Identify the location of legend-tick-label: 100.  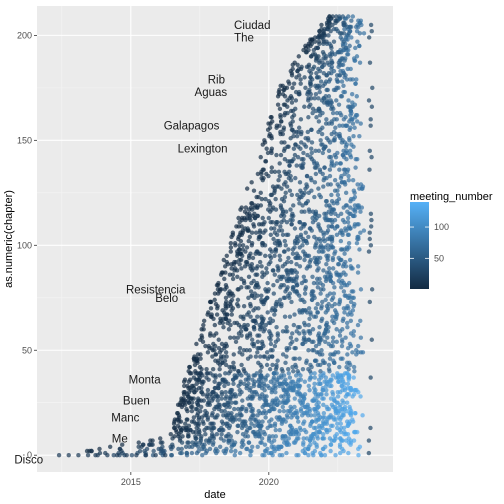
(441, 227).